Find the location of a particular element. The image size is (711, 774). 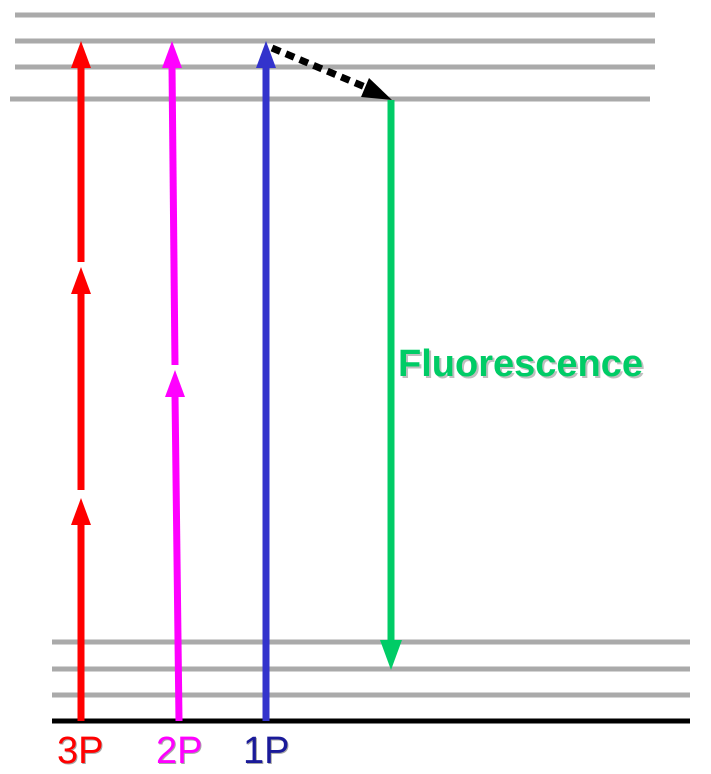

relaxation-dotted-line is located at coordinates (321, 68).